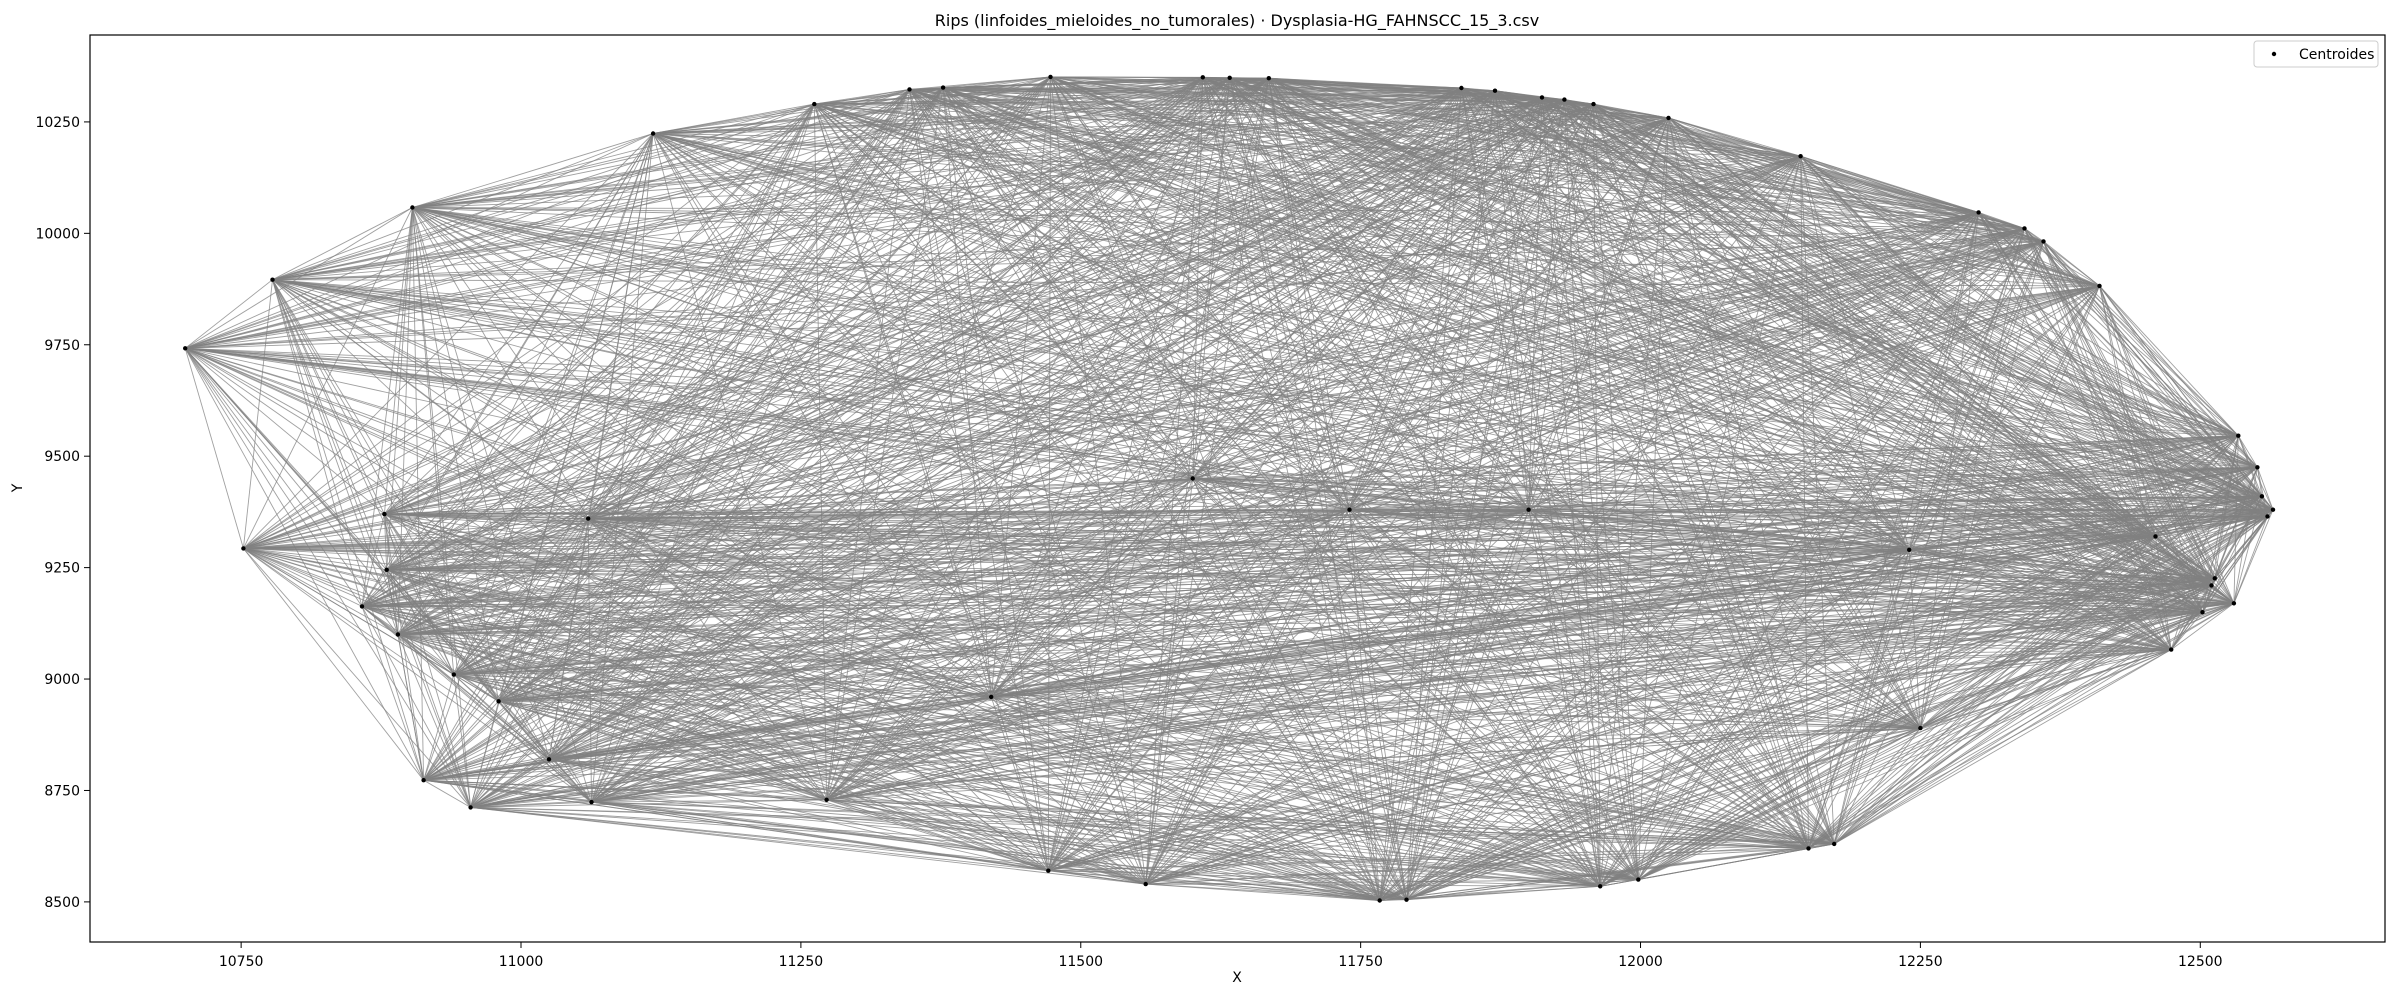  What do you see at coordinates (18, 488) in the screenshot?
I see `y-axis-label: Y` at bounding box center [18, 488].